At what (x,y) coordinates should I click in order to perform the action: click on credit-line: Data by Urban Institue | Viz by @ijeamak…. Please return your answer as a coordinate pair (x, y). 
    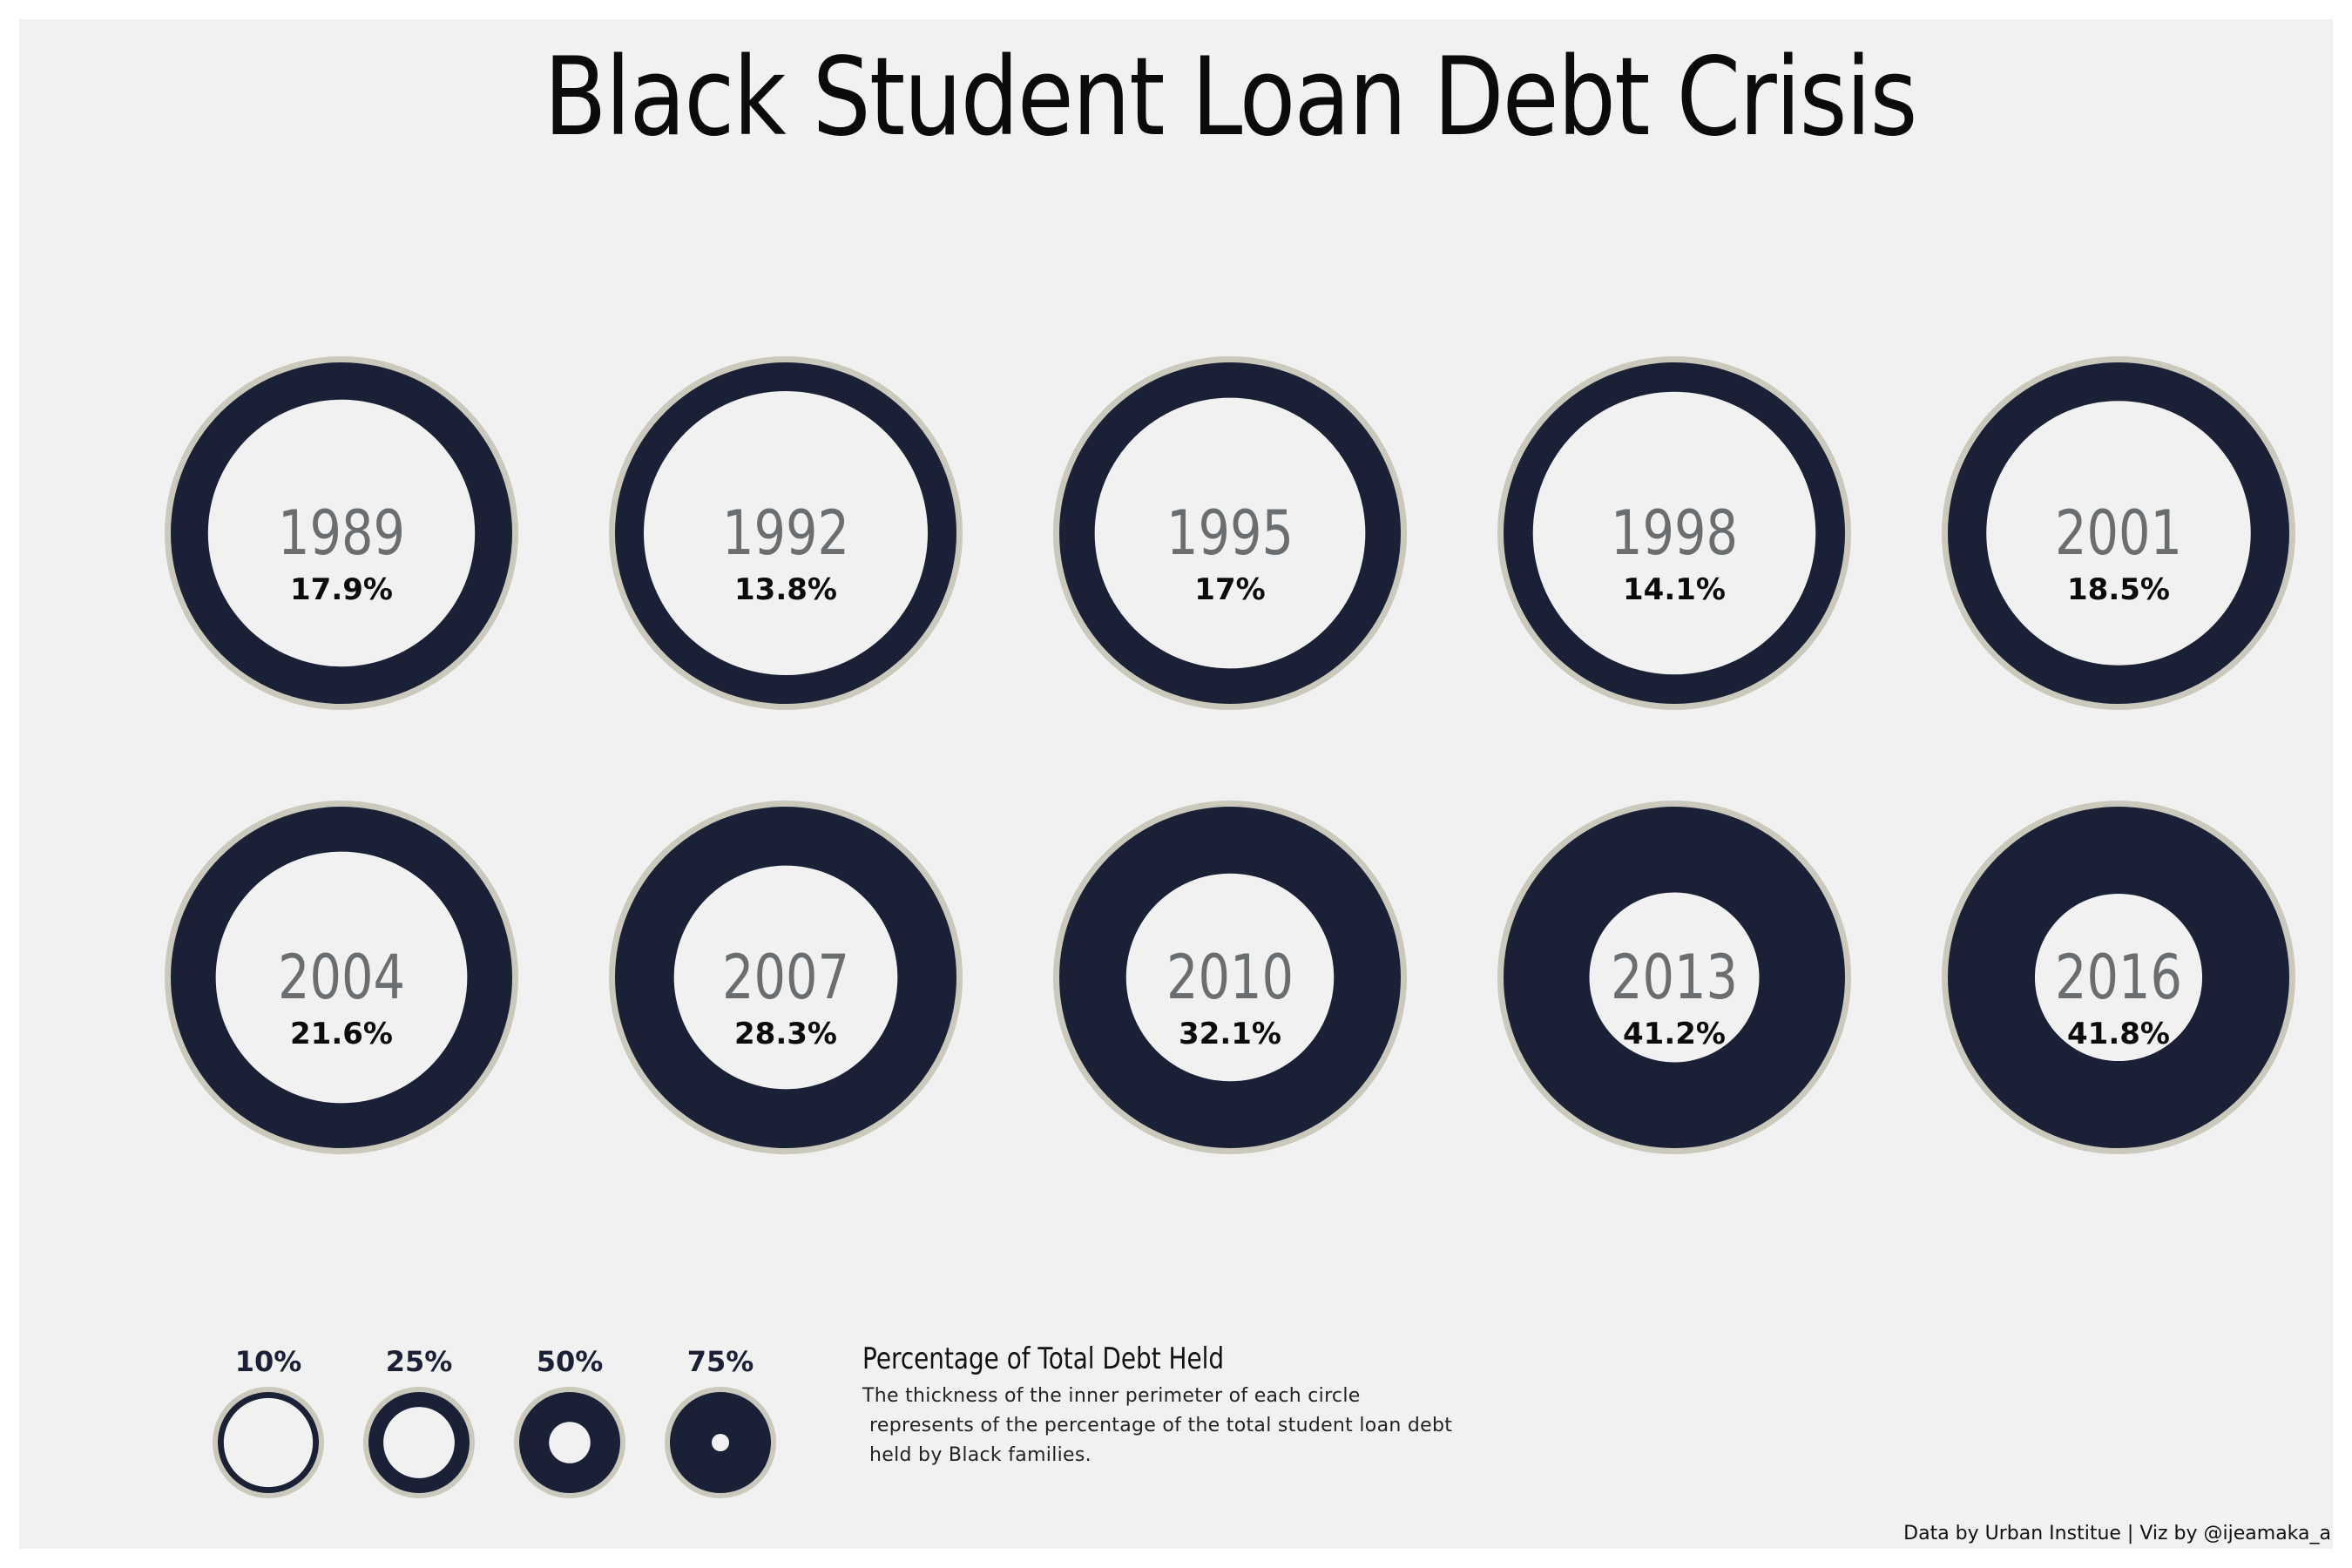
    Looking at the image, I should click on (2117, 1533).